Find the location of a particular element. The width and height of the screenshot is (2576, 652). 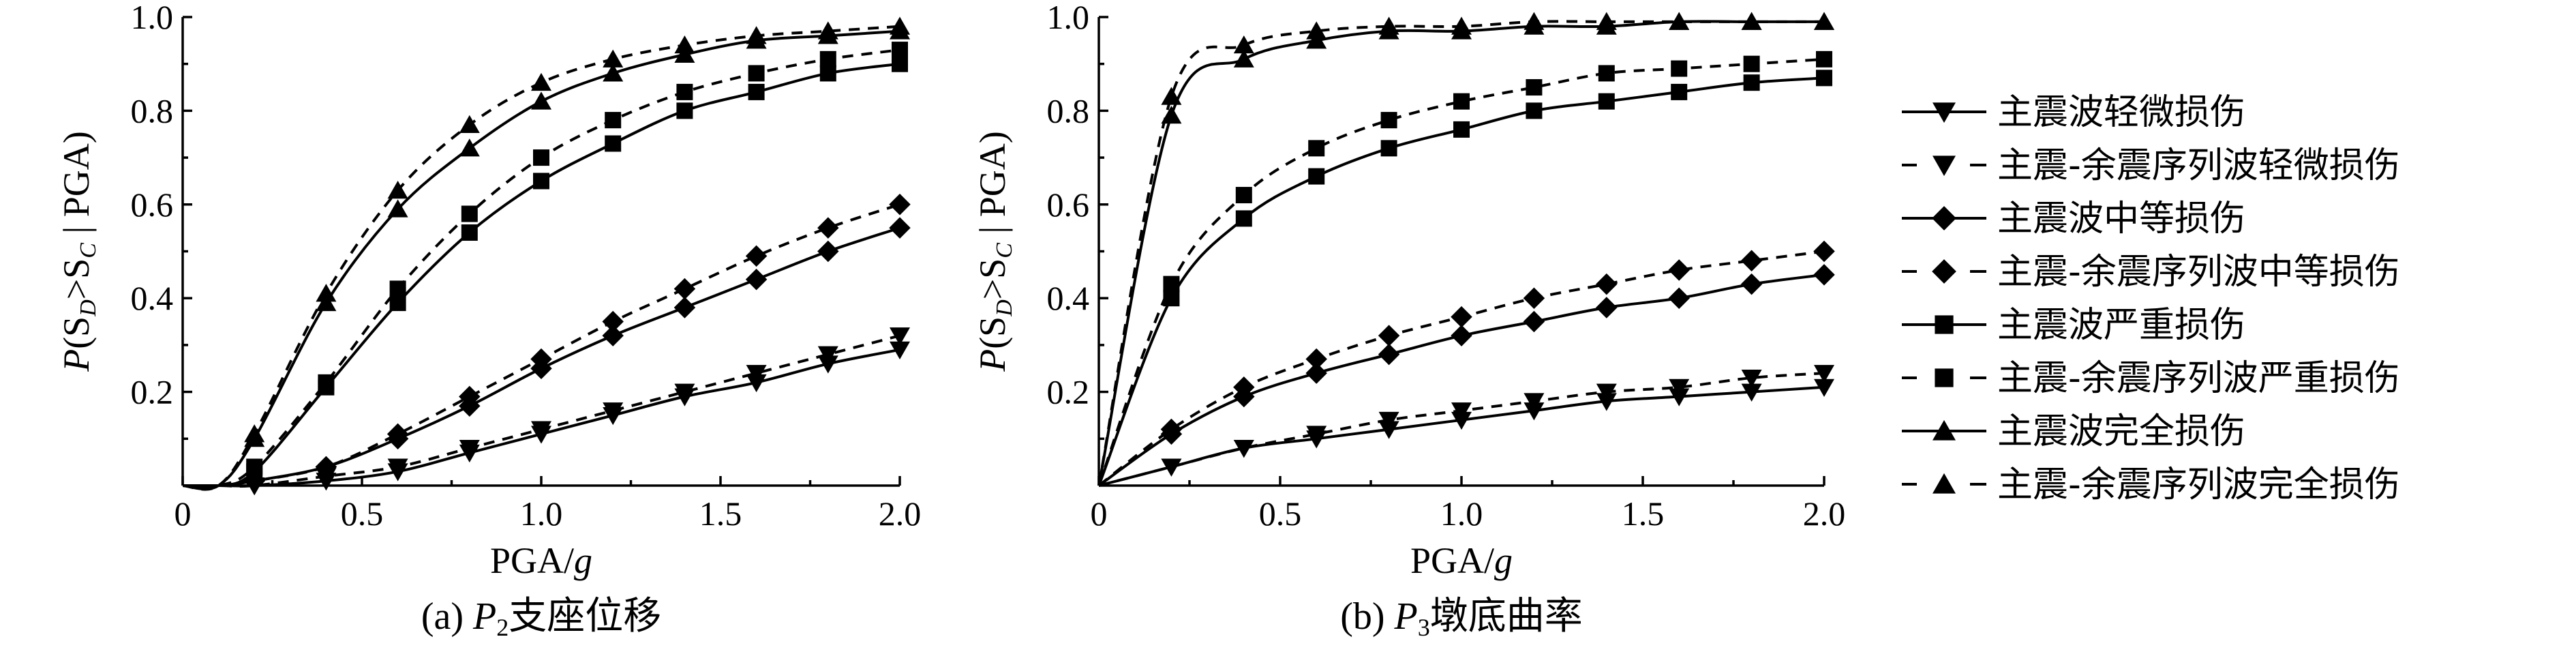

legend-item-label: 主震波完全损伤 is located at coordinates (2121, 431).